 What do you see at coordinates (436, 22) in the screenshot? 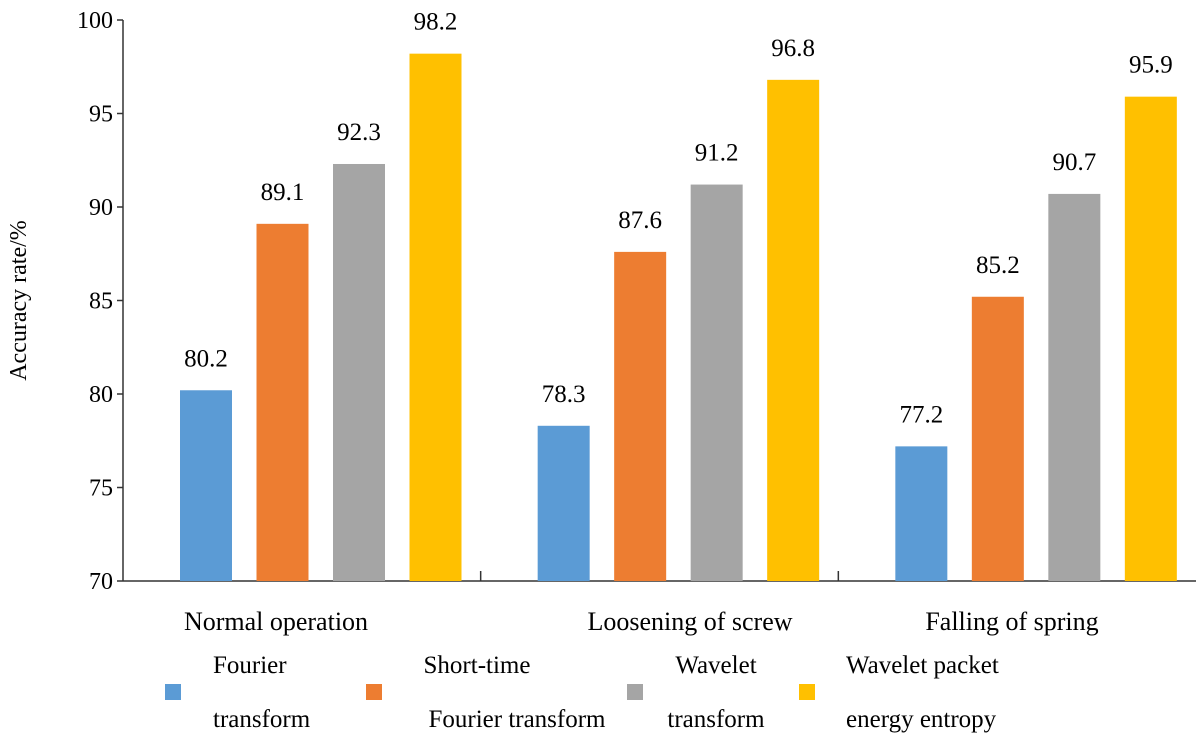
I see `bar-value-label: 98.2` at bounding box center [436, 22].